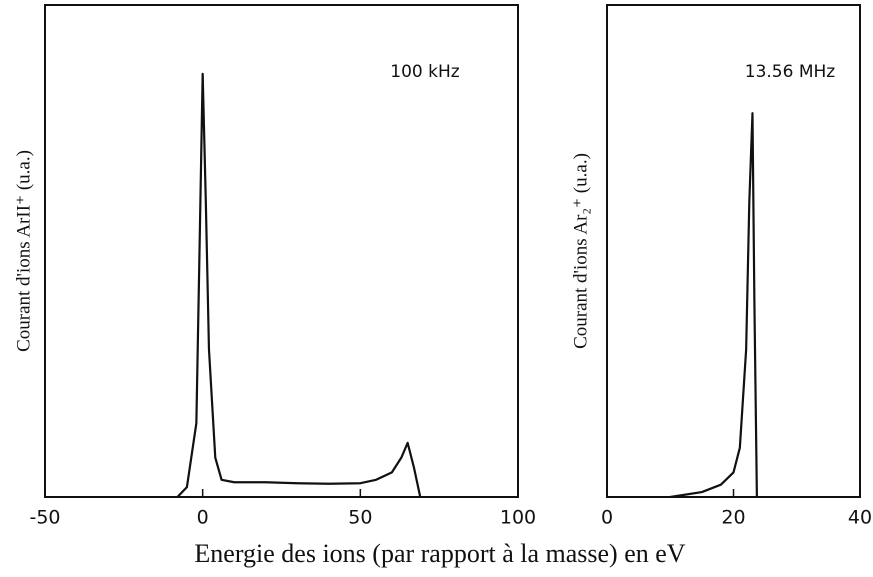 Image resolution: width=873 pixels, height=577 pixels. What do you see at coordinates (733, 518) in the screenshot?
I see `x-tick-label: 20` at bounding box center [733, 518].